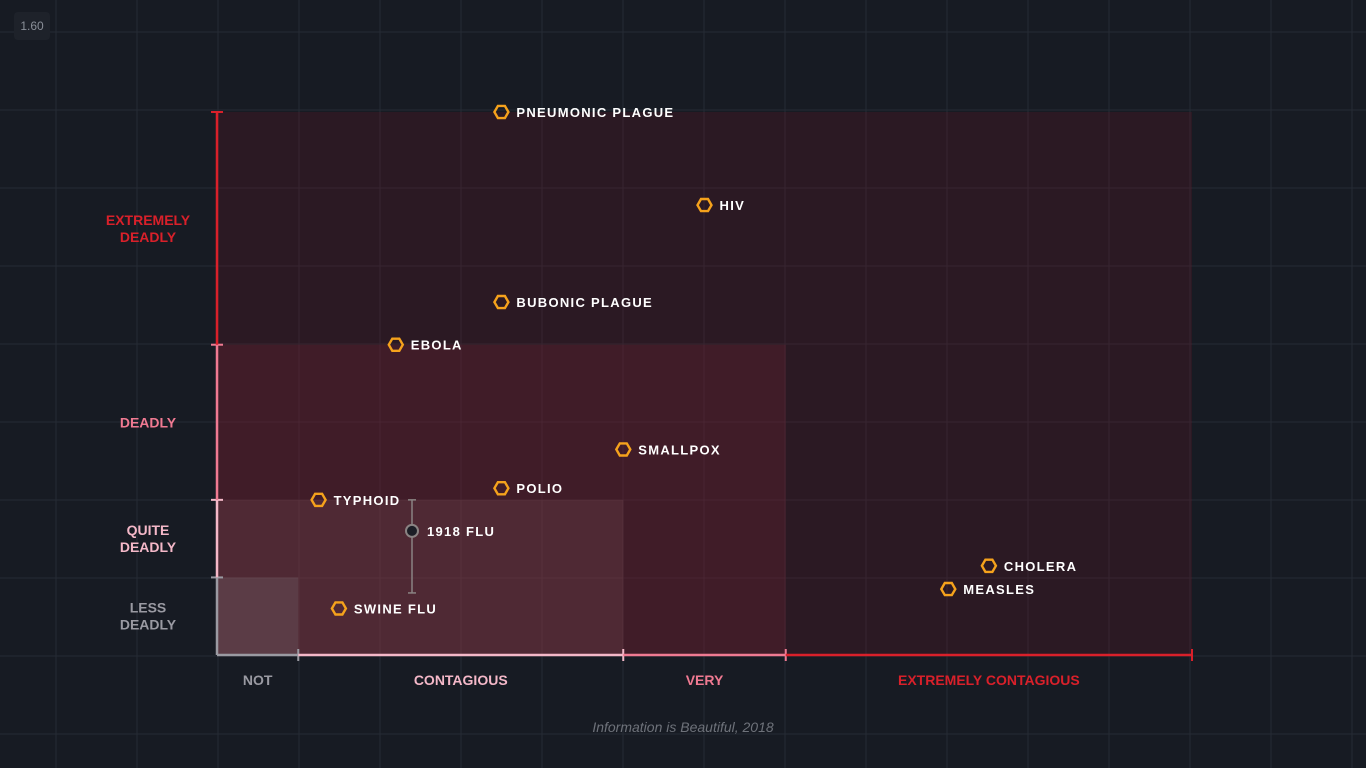 This screenshot has height=768, width=1366. I want to click on data-point-label: 1918 FLU, so click(461, 531).